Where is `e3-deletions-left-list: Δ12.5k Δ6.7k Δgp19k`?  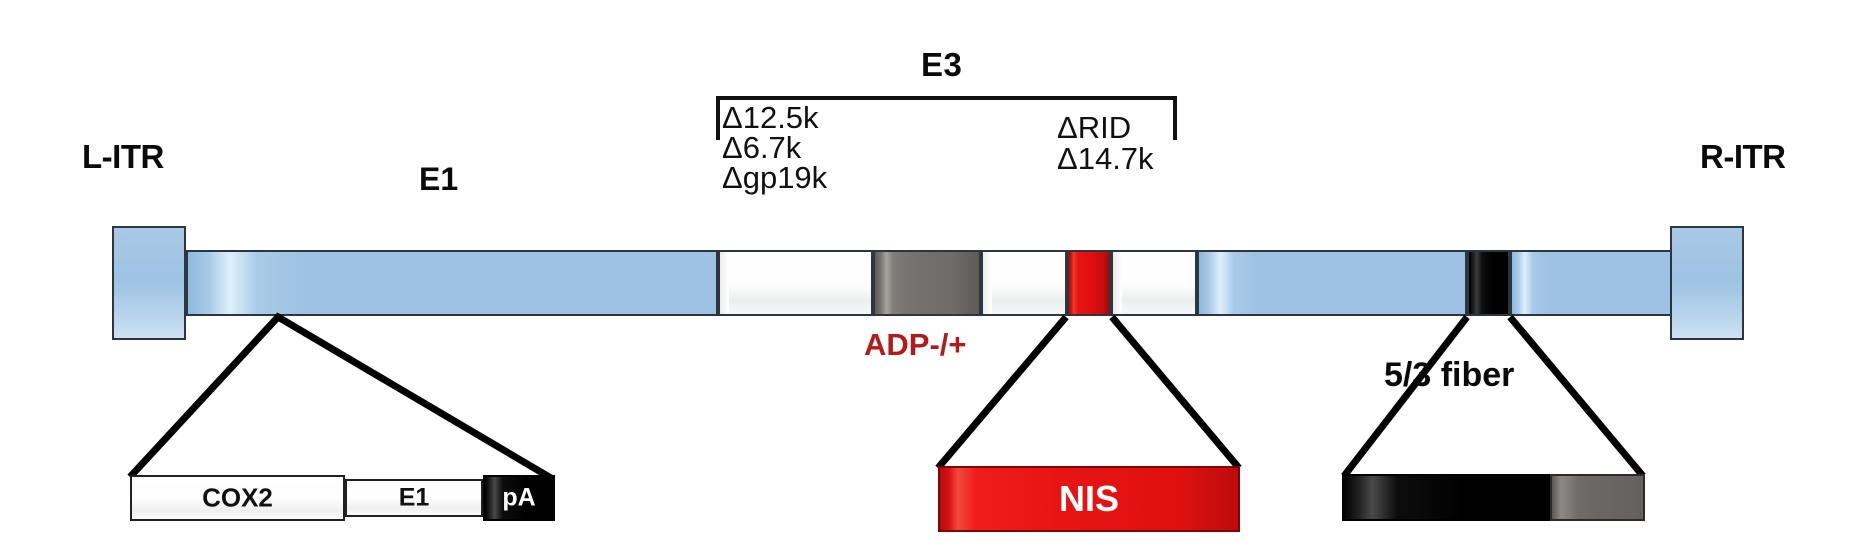
e3-deletions-left-list: Δ12.5k Δ6.7k Δgp19k is located at coordinates (775, 147).